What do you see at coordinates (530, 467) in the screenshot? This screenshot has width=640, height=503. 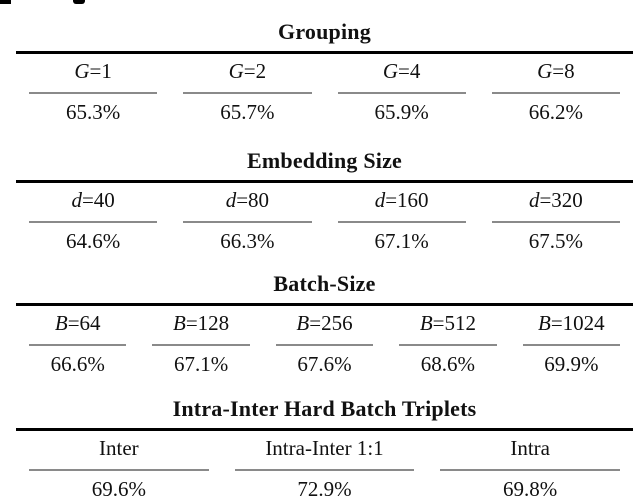 I see `table-column: Intra 69.8%` at bounding box center [530, 467].